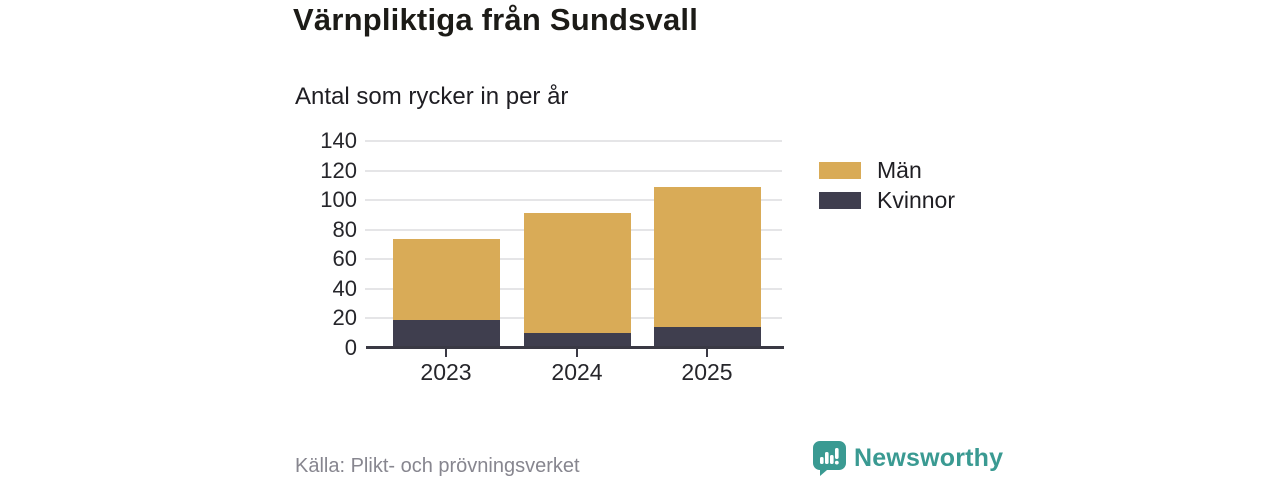  What do you see at coordinates (577, 372) in the screenshot?
I see `x-tick-label-2024: 2024` at bounding box center [577, 372].